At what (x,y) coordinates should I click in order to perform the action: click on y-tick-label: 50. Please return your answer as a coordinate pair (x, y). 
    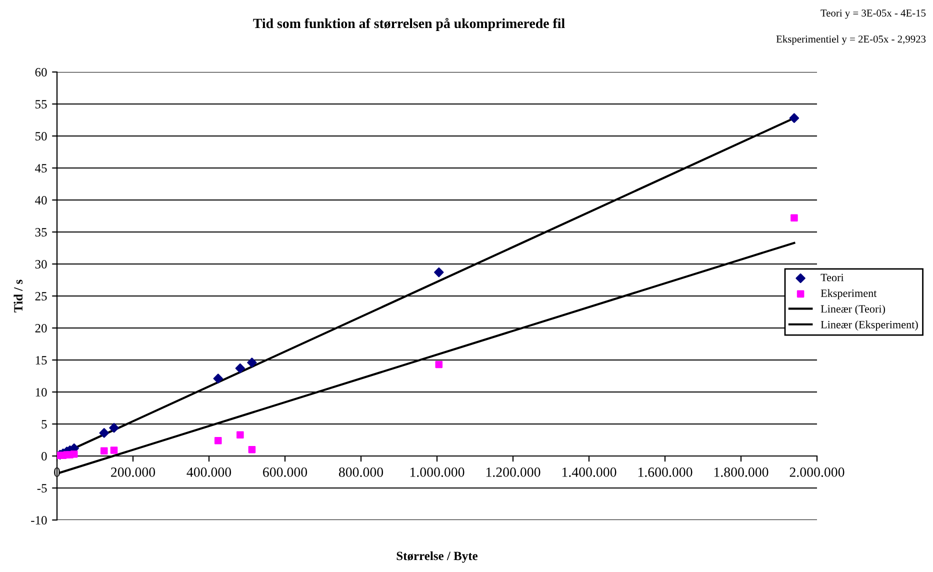
    Looking at the image, I should click on (41, 136).